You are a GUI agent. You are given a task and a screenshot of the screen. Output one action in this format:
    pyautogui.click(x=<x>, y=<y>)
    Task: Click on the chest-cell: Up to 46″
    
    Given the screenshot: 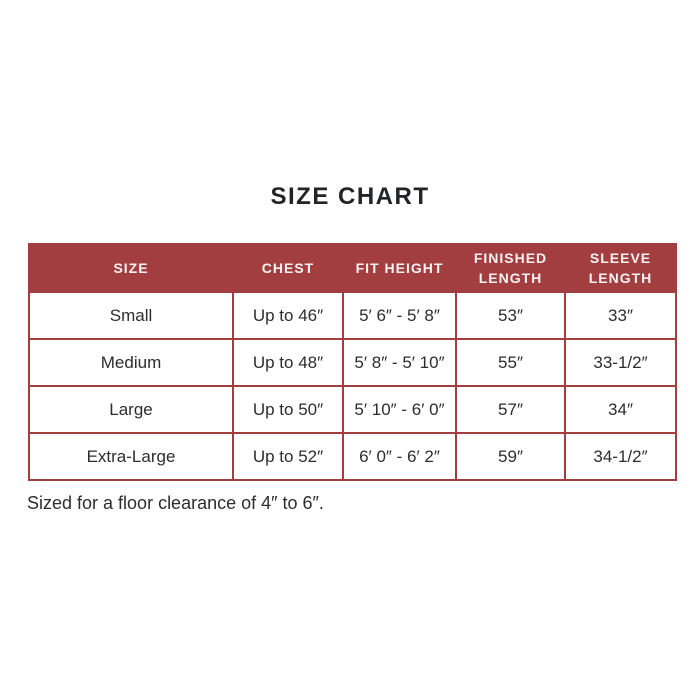 What is the action you would take?
    pyautogui.click(x=288, y=315)
    